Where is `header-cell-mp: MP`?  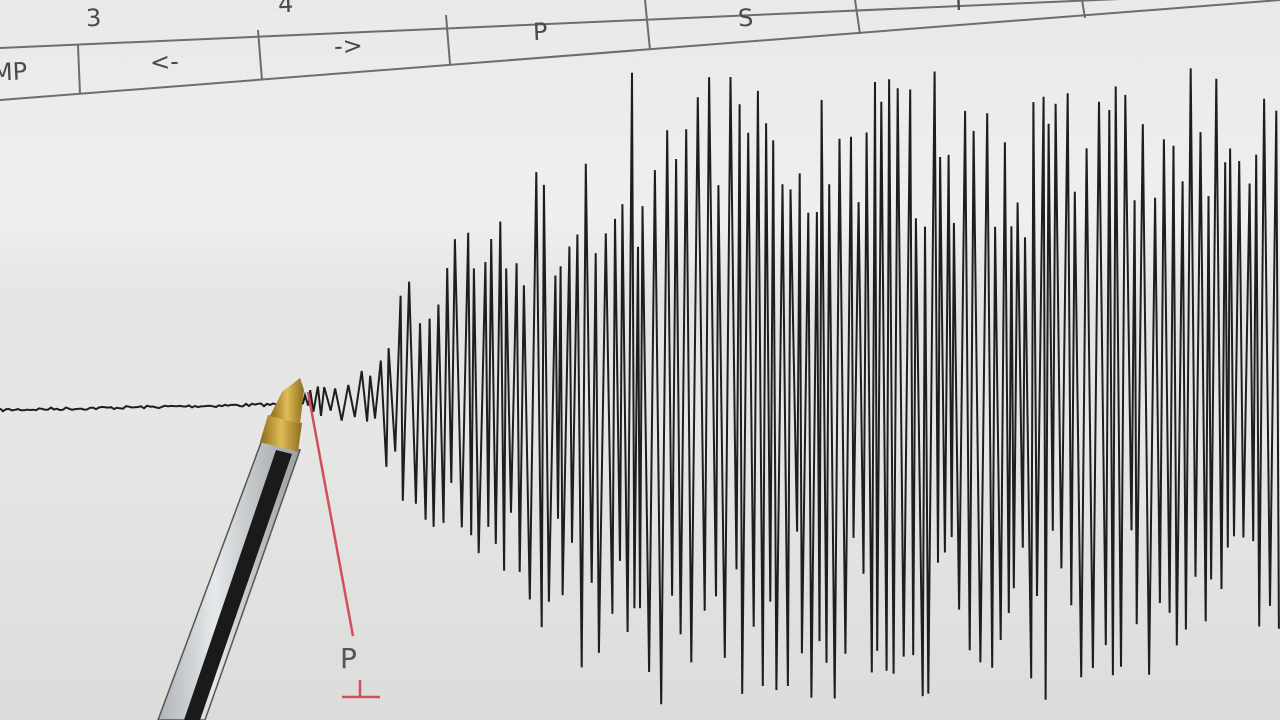 header-cell-mp: MP is located at coordinates (14, 72).